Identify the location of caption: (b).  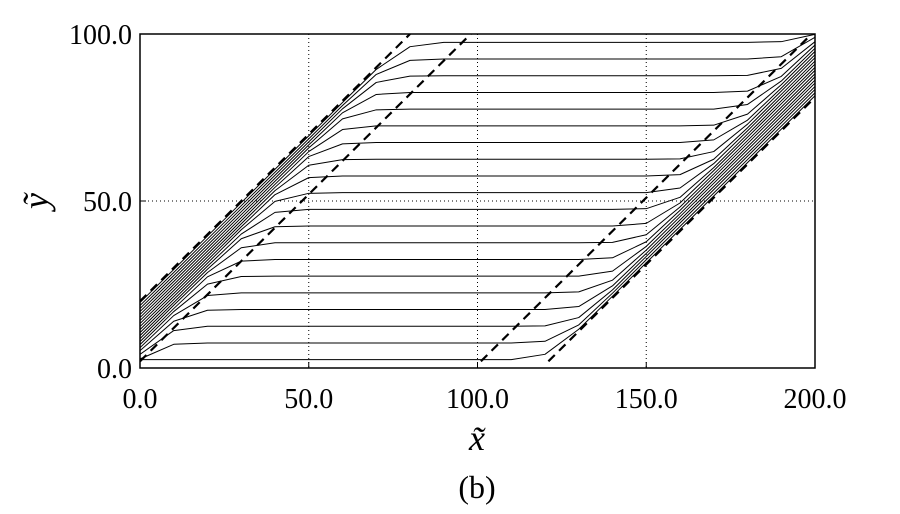
(476, 487).